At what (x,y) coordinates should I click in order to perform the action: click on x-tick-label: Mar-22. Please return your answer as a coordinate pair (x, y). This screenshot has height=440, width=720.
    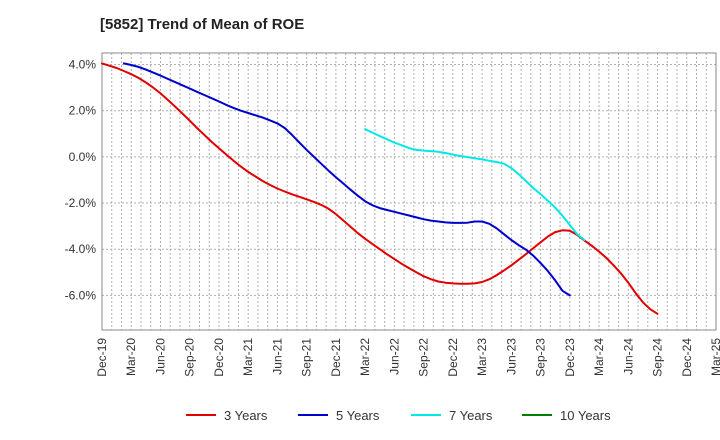
    Looking at the image, I should click on (365, 357).